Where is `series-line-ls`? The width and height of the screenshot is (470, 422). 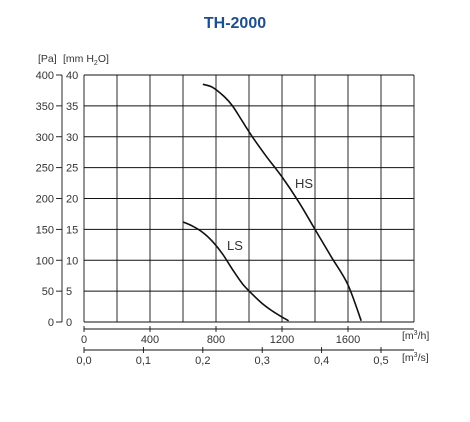
series-line-ls is located at coordinates (236, 271).